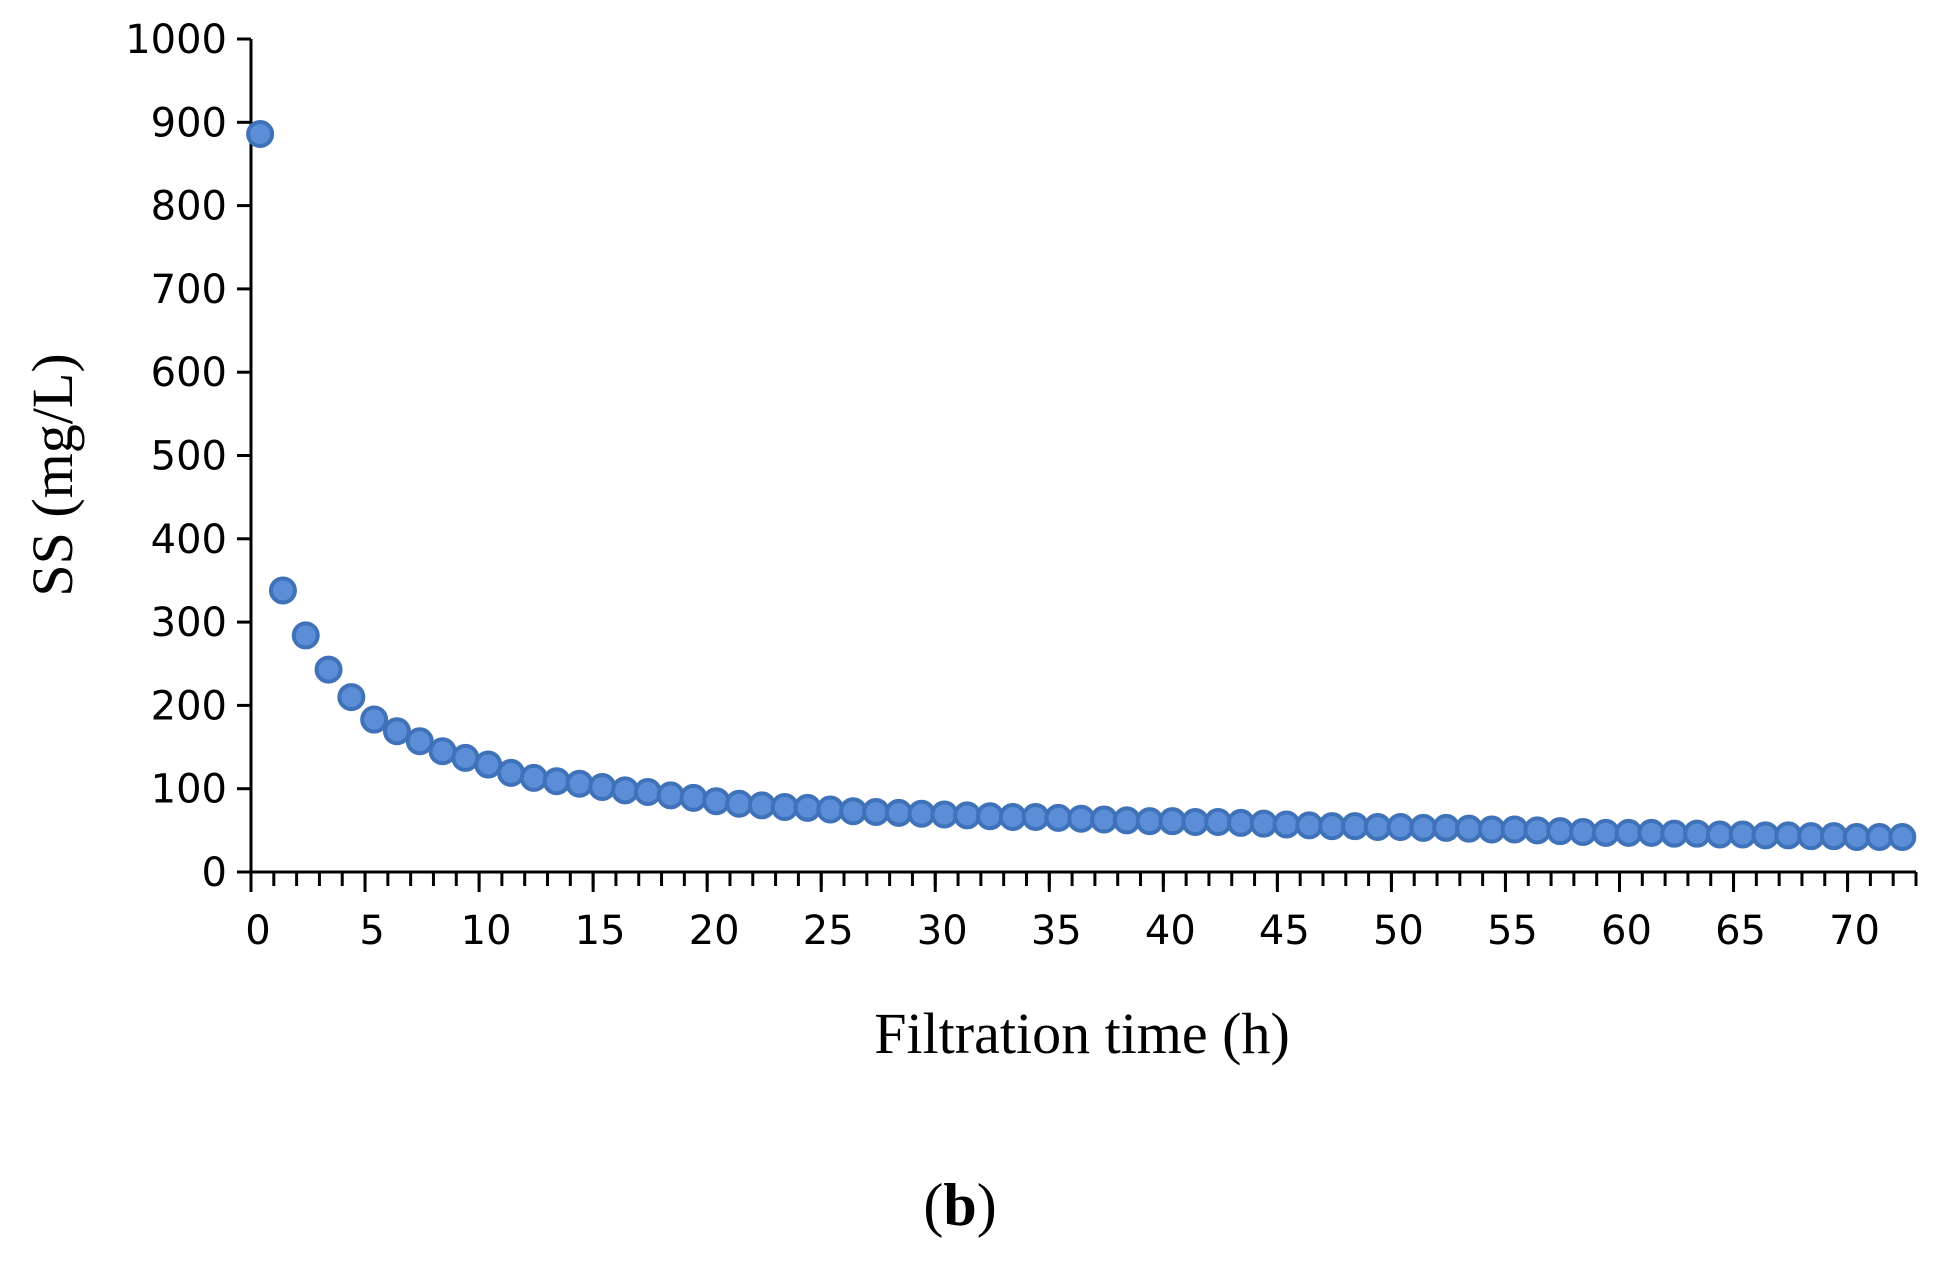  Describe the element at coordinates (257, 931) in the screenshot. I see `x-tick-label: 0` at that location.